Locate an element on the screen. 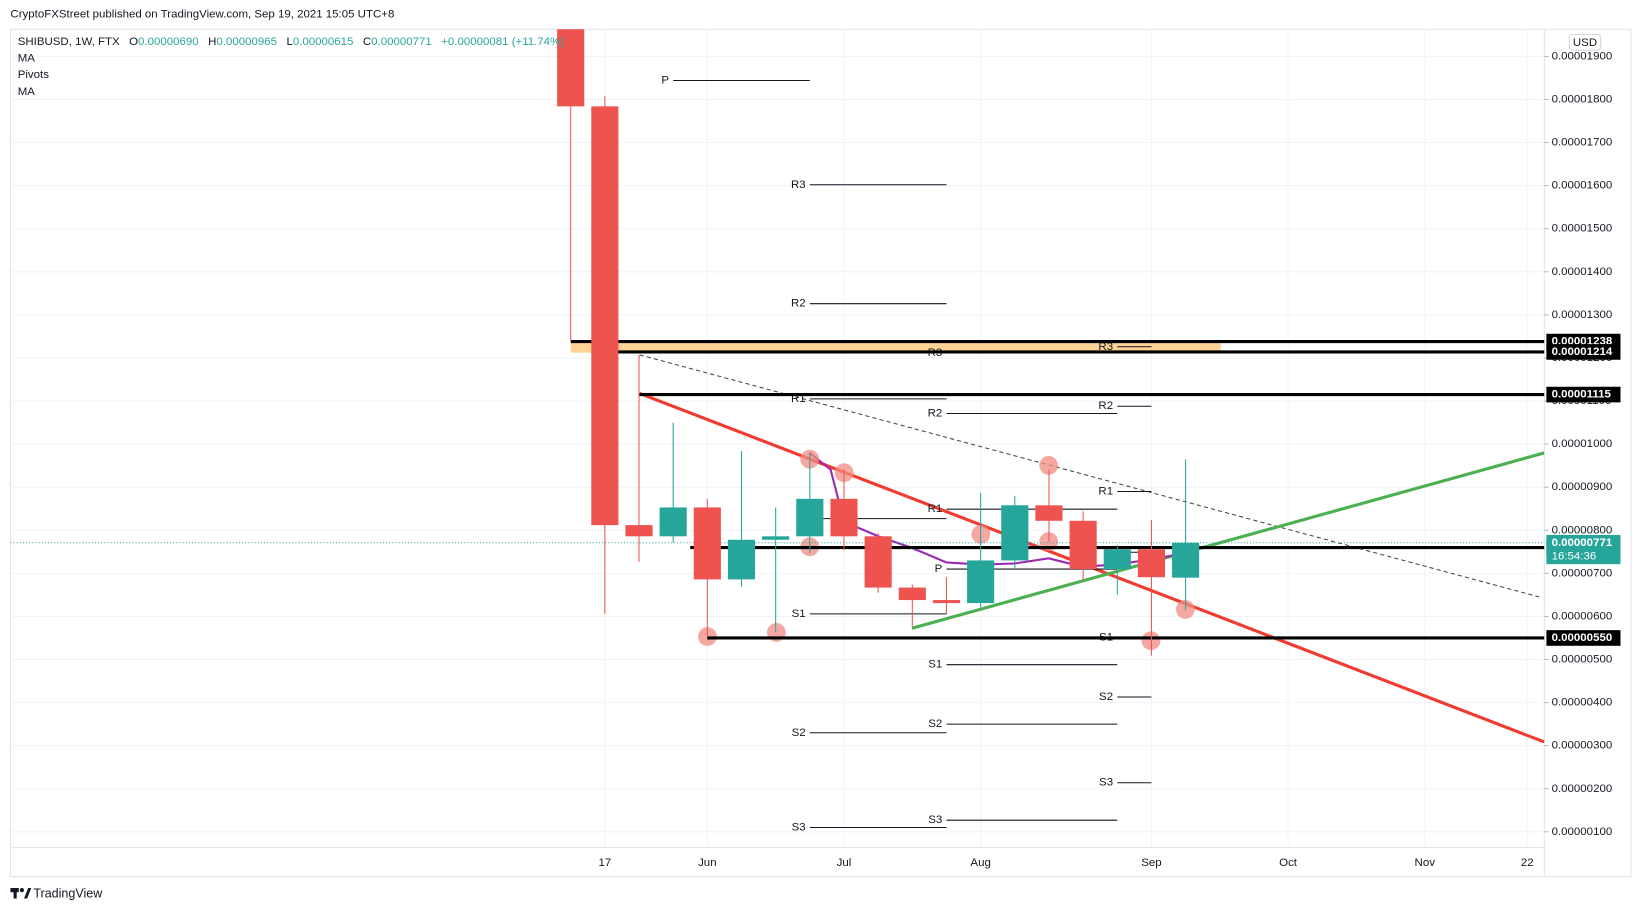  x-tick-label: 17 is located at coordinates (604, 863).